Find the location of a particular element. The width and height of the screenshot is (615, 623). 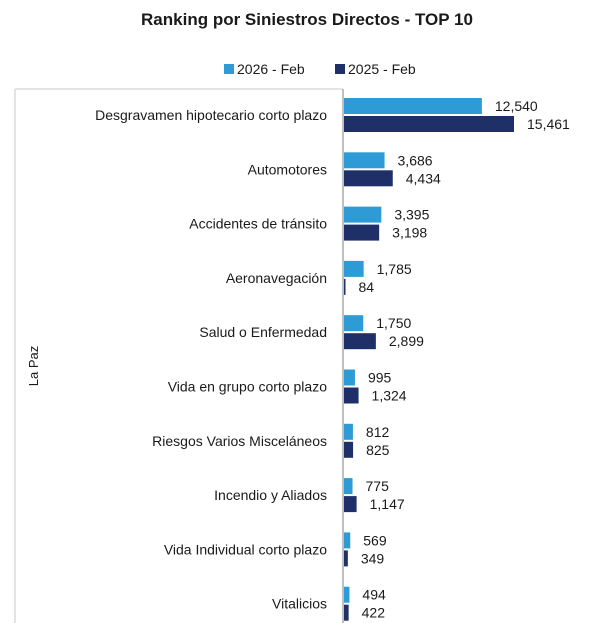

bar-desgravamen-hipotecario-corto-plazo-2025 is located at coordinates (429, 124).